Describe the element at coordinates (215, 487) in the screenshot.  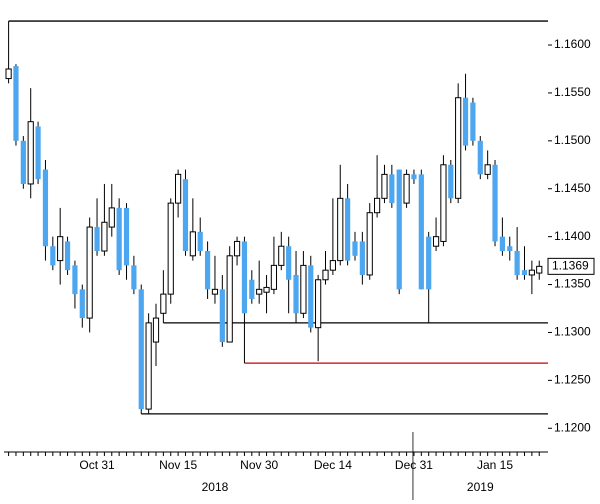
I see `year-label: 2018` at that location.